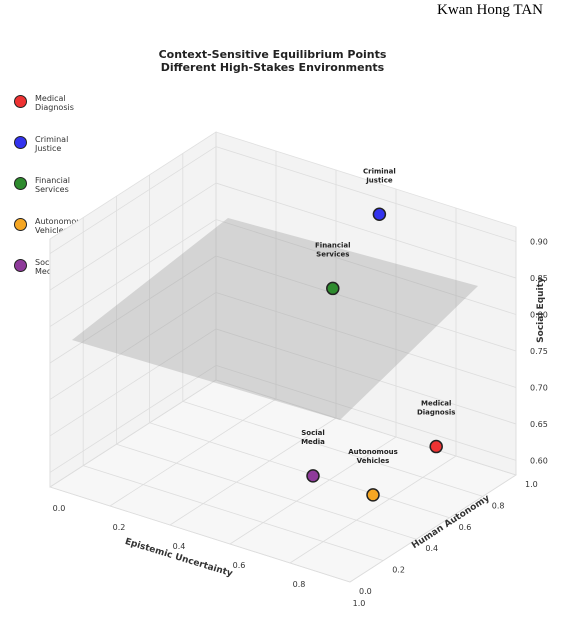  I want to click on legend-label: Criminal Justice, so click(52, 144).